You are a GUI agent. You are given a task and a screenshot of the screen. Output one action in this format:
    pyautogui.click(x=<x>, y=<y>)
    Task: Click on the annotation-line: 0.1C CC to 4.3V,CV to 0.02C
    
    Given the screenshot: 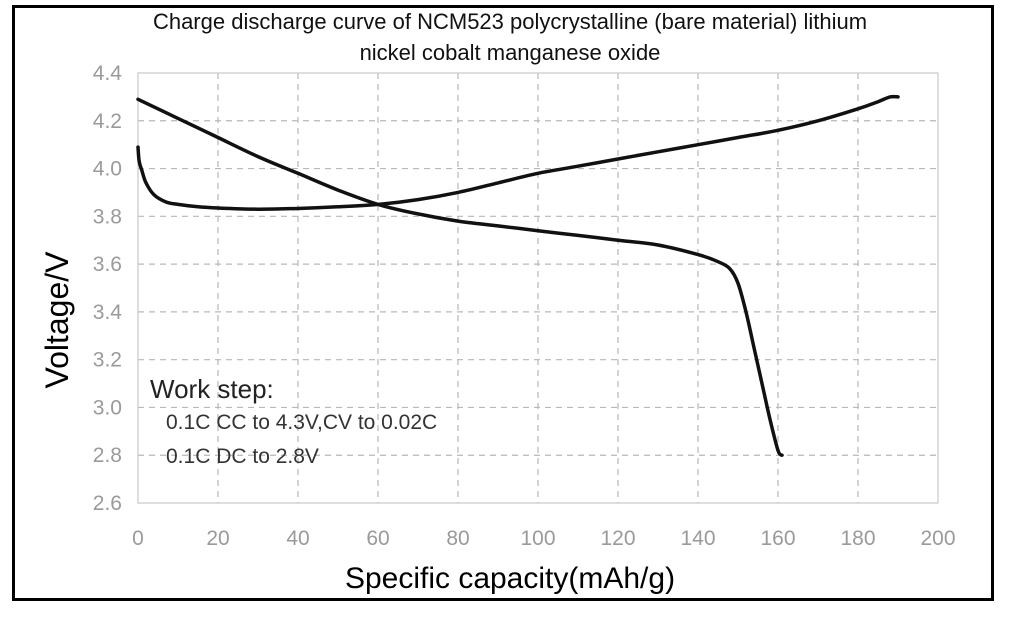 What is the action you would take?
    pyautogui.click(x=302, y=422)
    